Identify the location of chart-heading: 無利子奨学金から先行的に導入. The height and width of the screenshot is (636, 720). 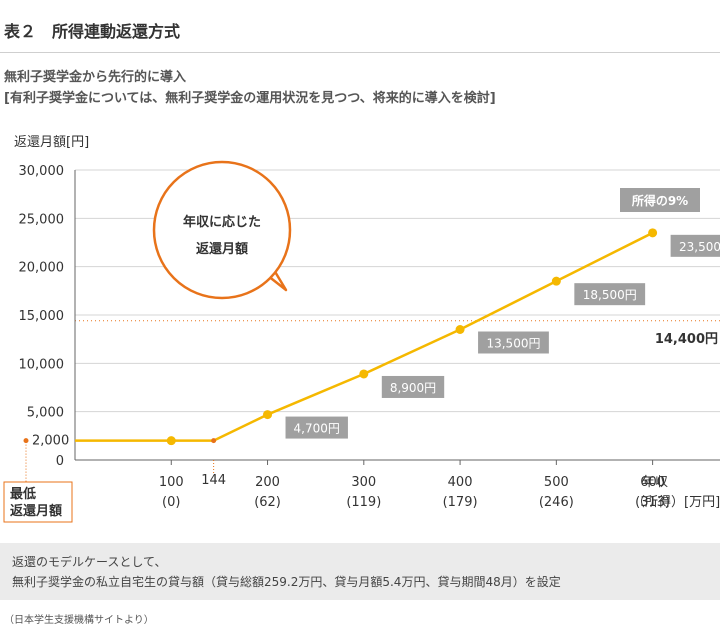
(95, 77).